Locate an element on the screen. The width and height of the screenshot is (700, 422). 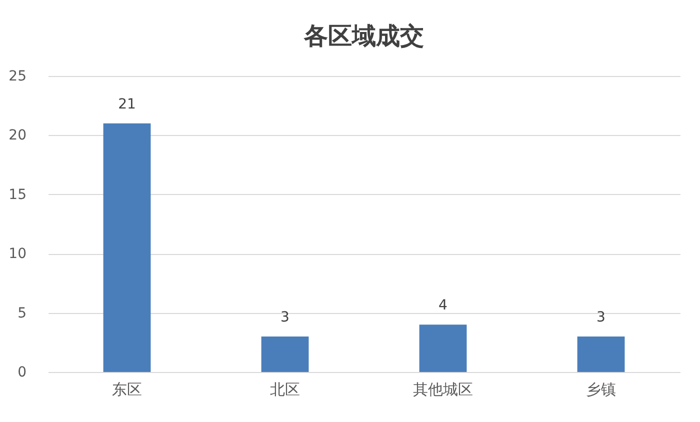
x-tick-label: 其他城区 is located at coordinates (443, 389).